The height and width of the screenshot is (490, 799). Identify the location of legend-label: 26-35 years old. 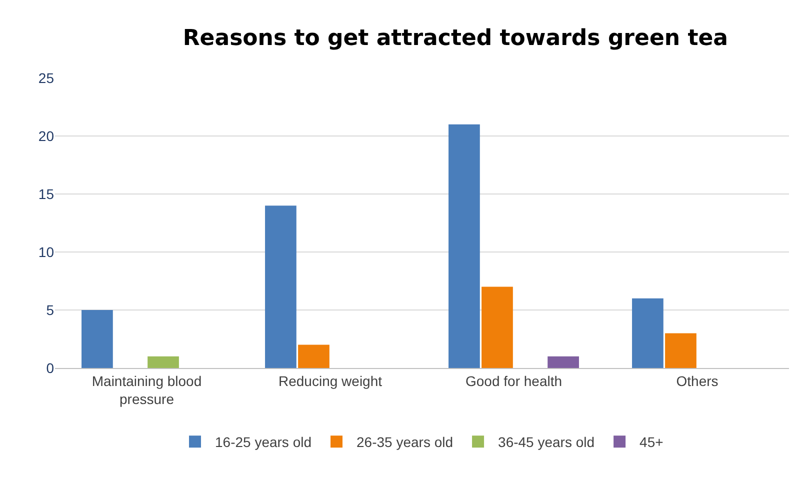
(405, 442).